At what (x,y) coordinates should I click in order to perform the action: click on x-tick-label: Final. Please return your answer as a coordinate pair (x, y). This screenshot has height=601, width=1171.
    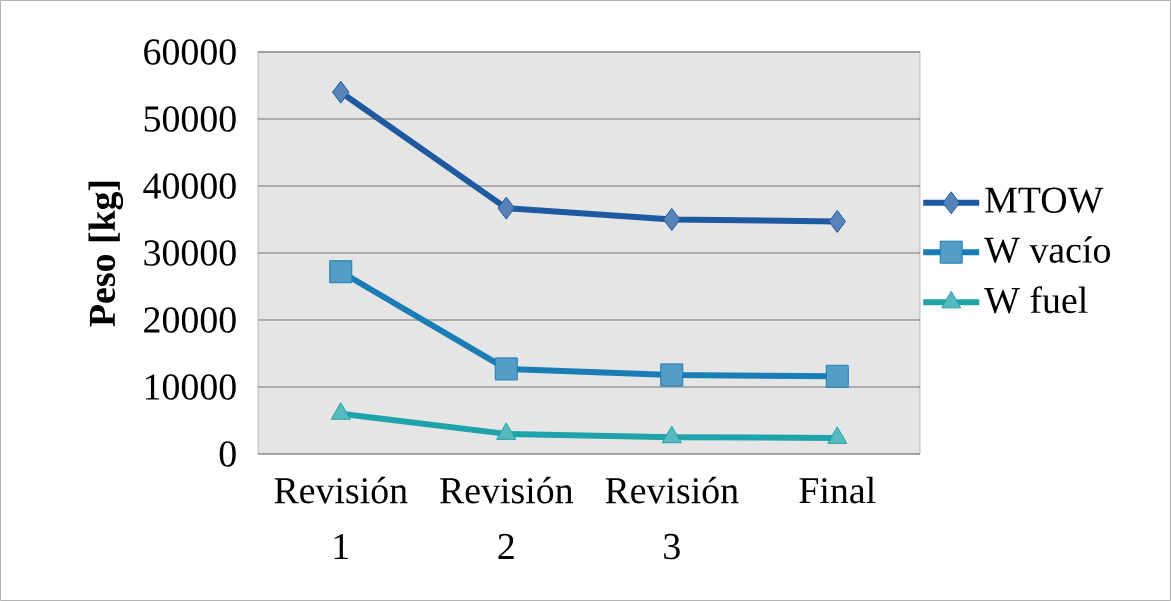
    Looking at the image, I should click on (837, 490).